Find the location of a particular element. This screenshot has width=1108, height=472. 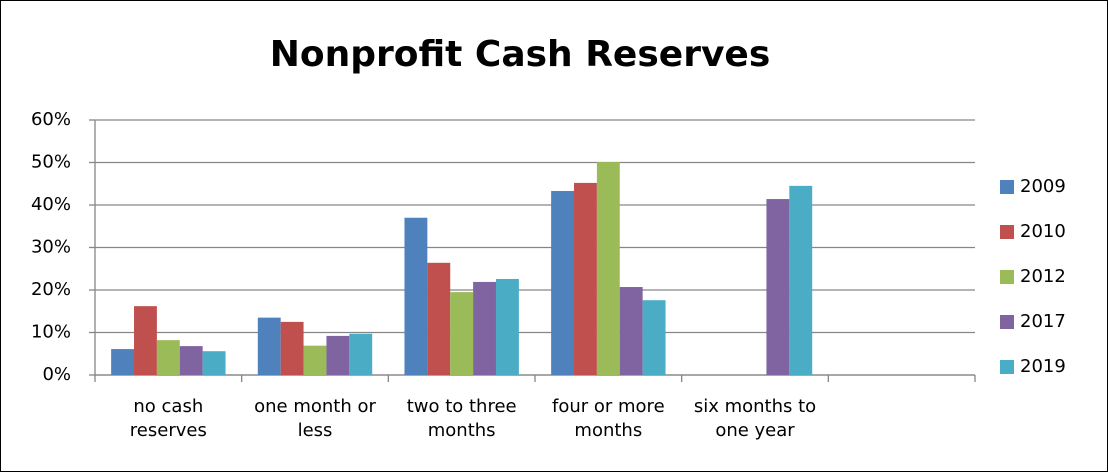

legend-label: 2009 is located at coordinates (1043, 186).